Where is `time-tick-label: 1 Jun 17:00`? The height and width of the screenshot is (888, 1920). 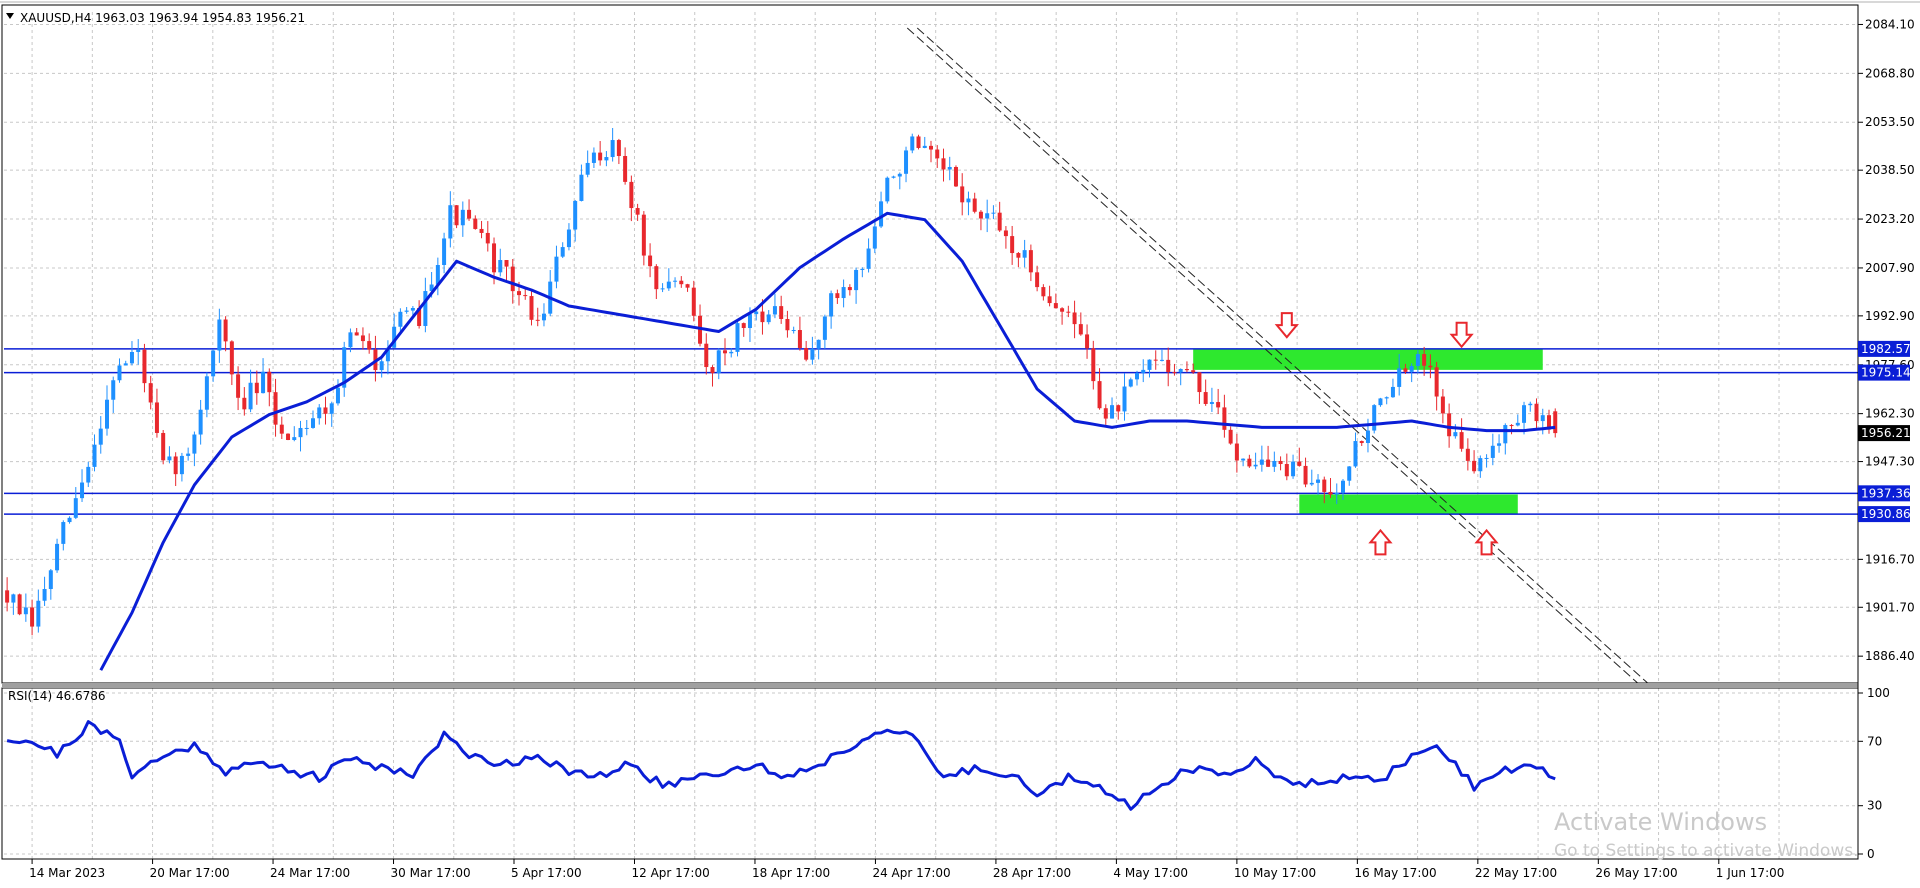 time-tick-label: 1 Jun 17:00 is located at coordinates (1750, 873).